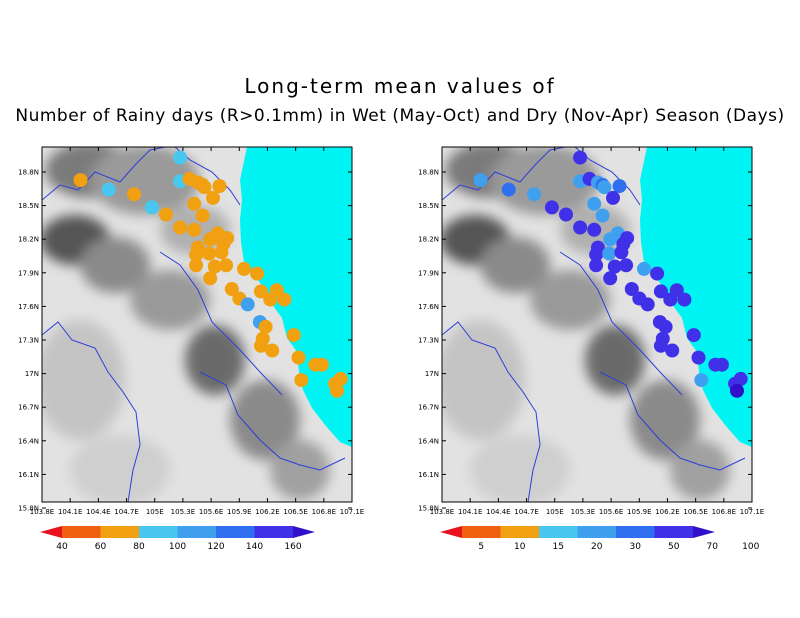  Describe the element at coordinates (101, 547) in the screenshot. I see `legend-label: 60` at that location.